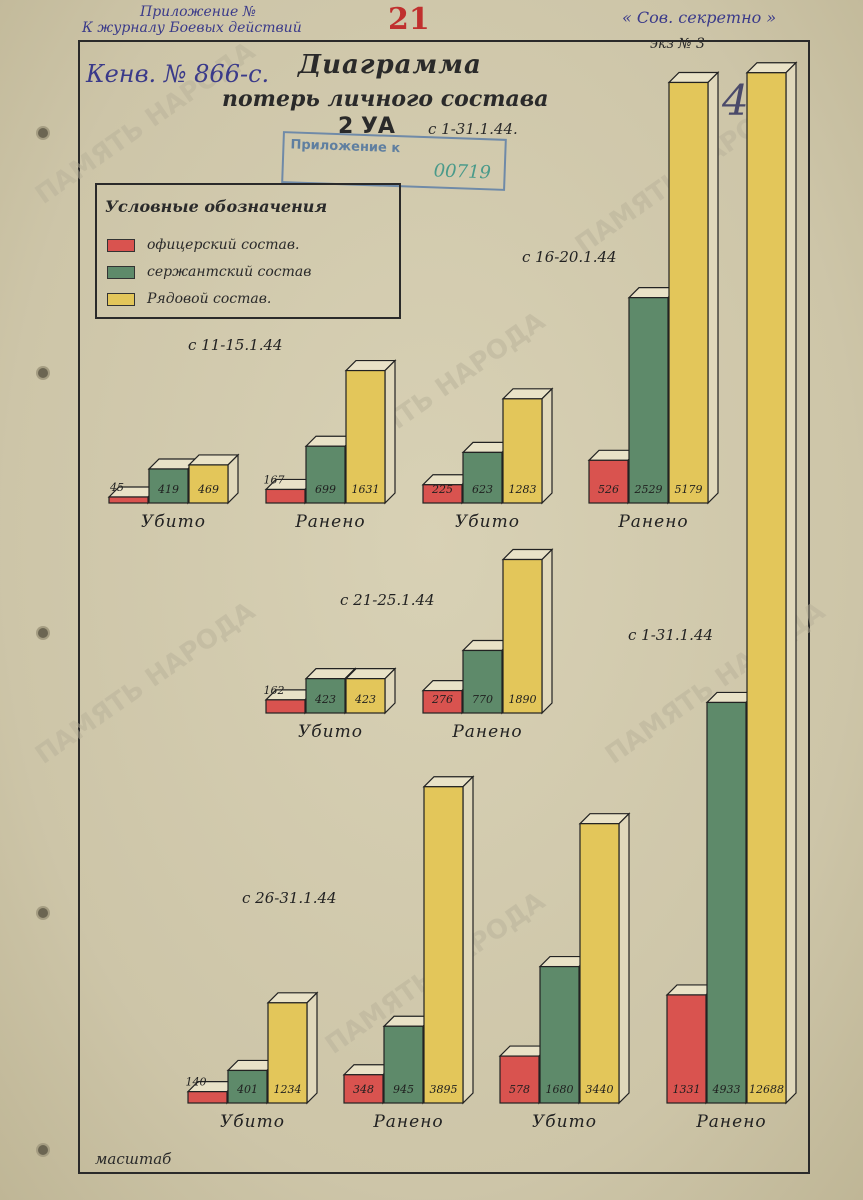 Image resolution: width=863 pixels, height=1200 pixels. Describe the element at coordinates (235, 345) in the screenshot. I see `period-label: с 11-15.1.44` at that location.